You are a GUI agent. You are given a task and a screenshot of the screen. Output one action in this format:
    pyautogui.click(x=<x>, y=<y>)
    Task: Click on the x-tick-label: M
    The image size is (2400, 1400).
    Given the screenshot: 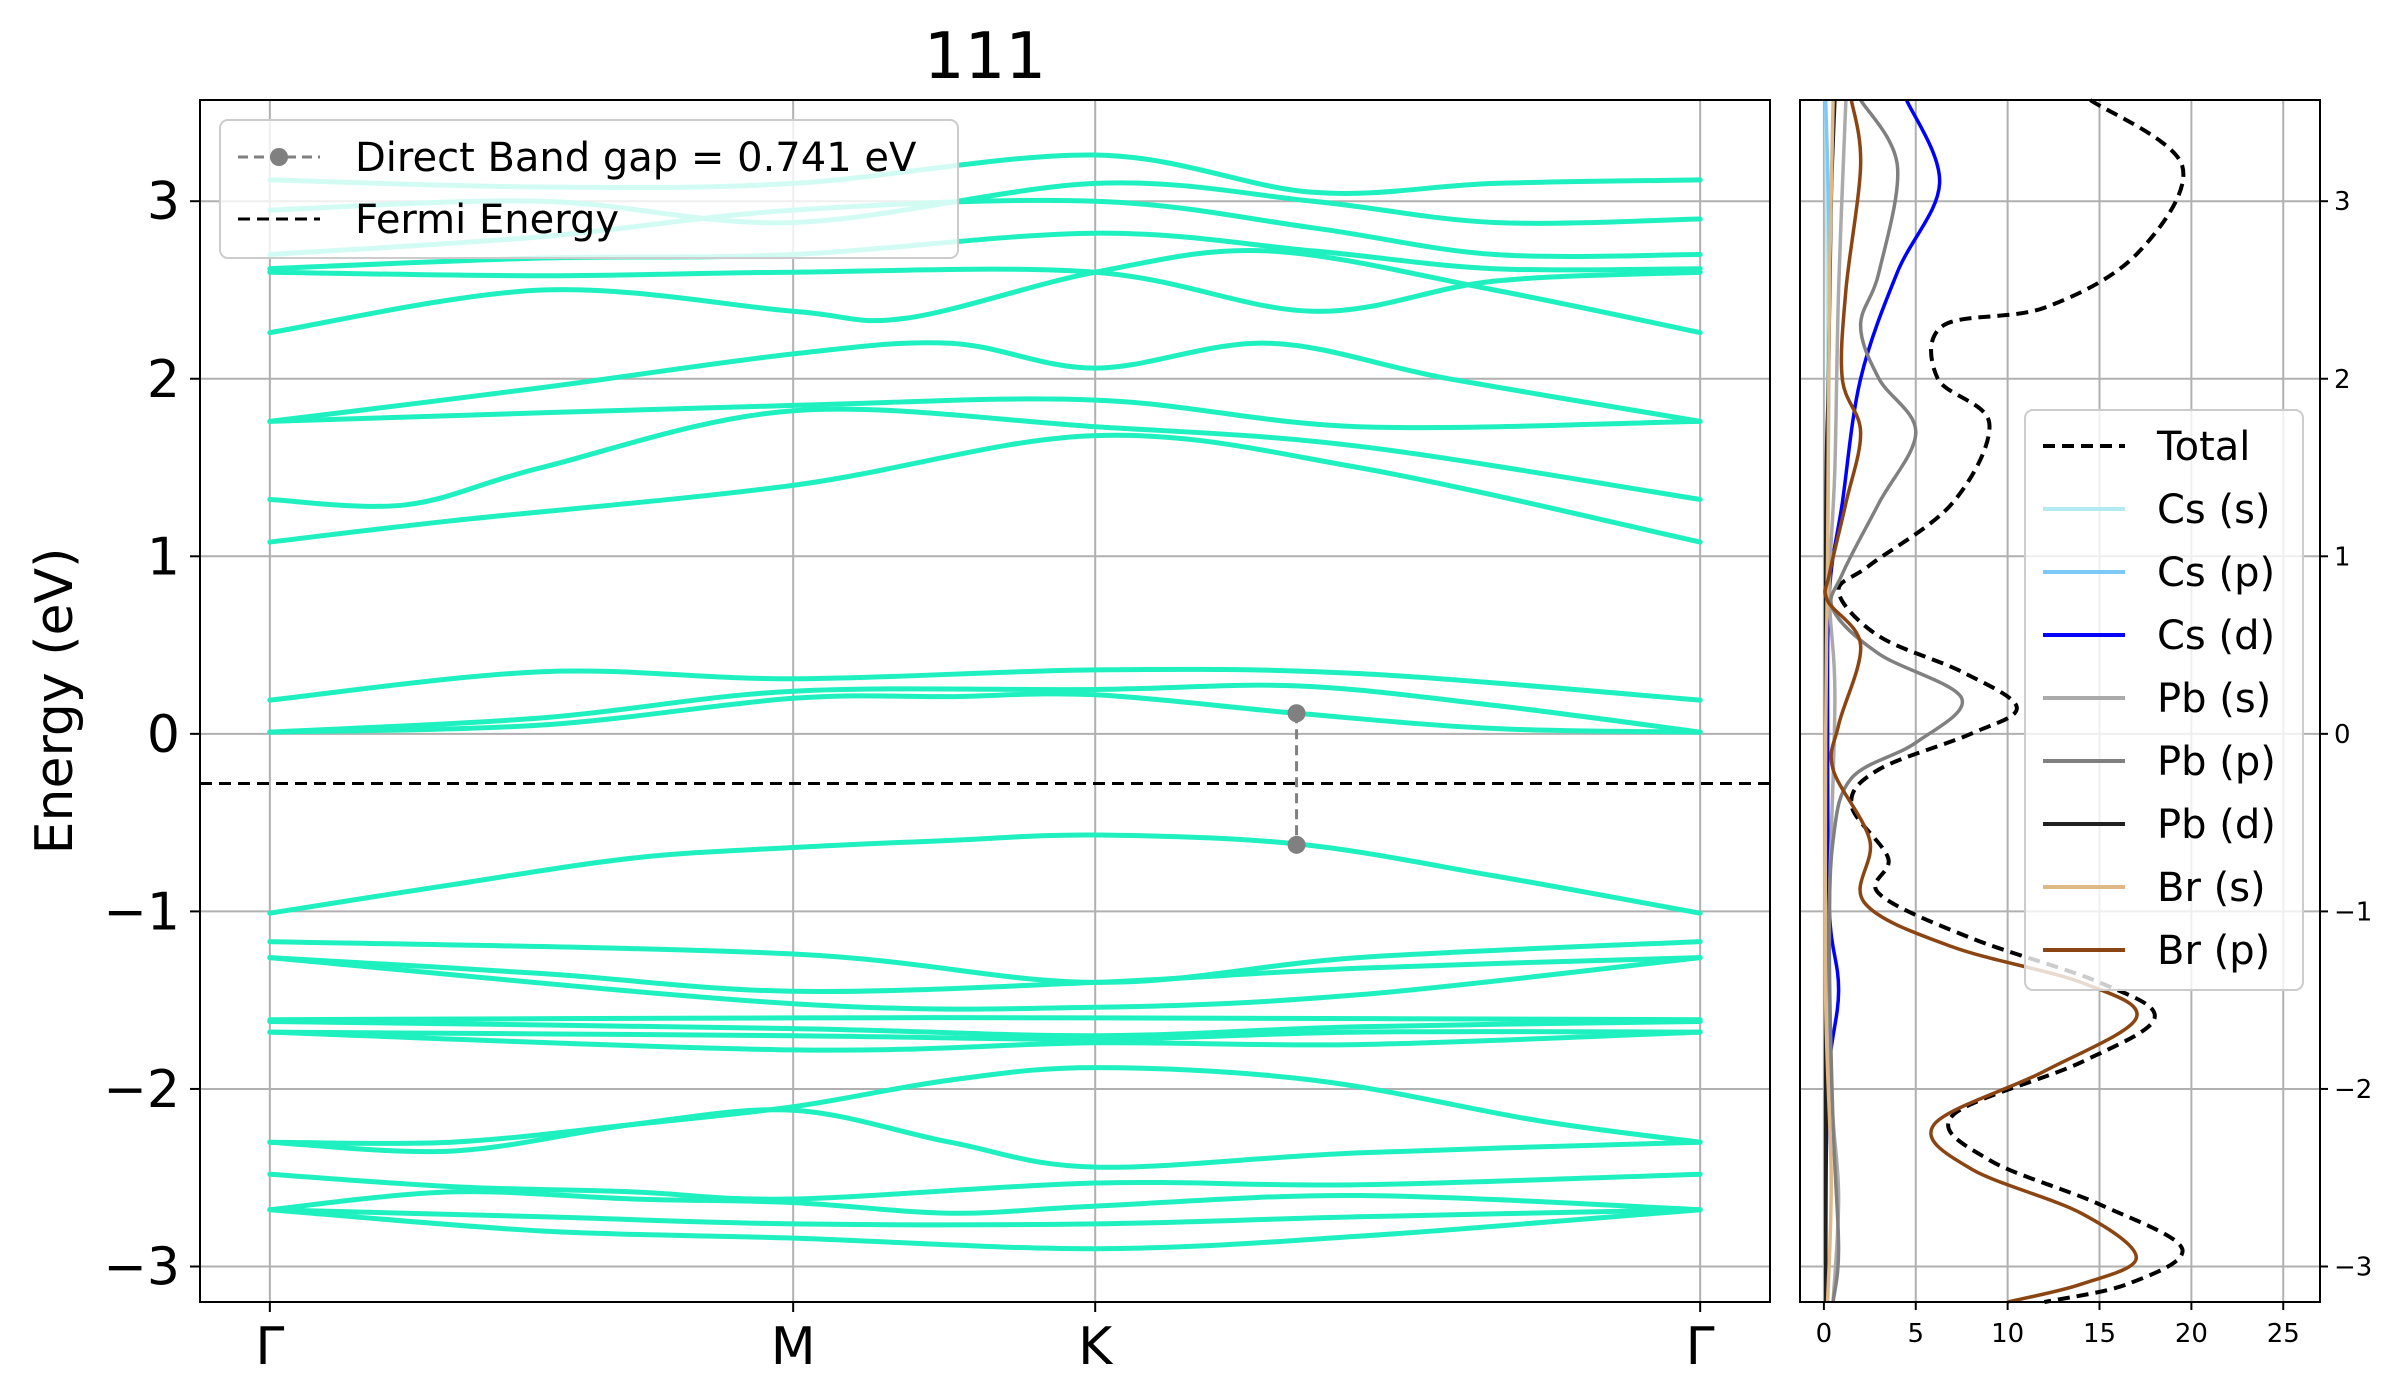 What is the action you would take?
    pyautogui.click(x=793, y=1347)
    